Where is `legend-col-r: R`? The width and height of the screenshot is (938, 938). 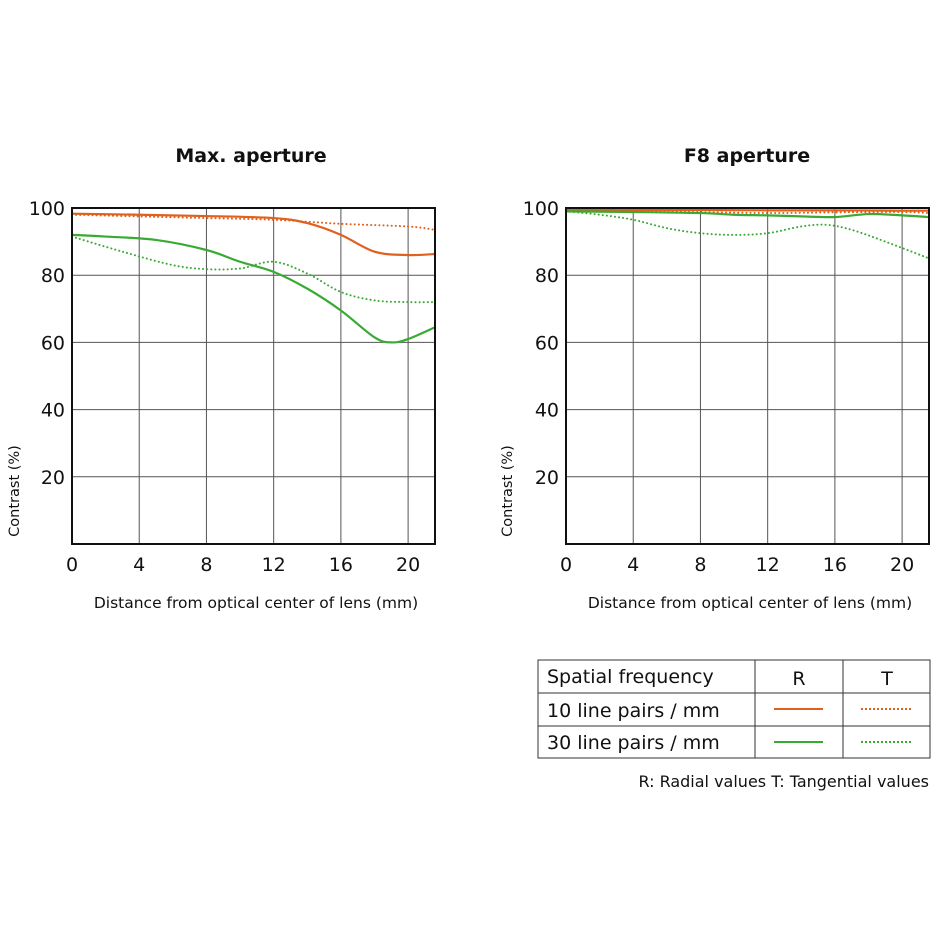
legend-col-r: R is located at coordinates (798, 679).